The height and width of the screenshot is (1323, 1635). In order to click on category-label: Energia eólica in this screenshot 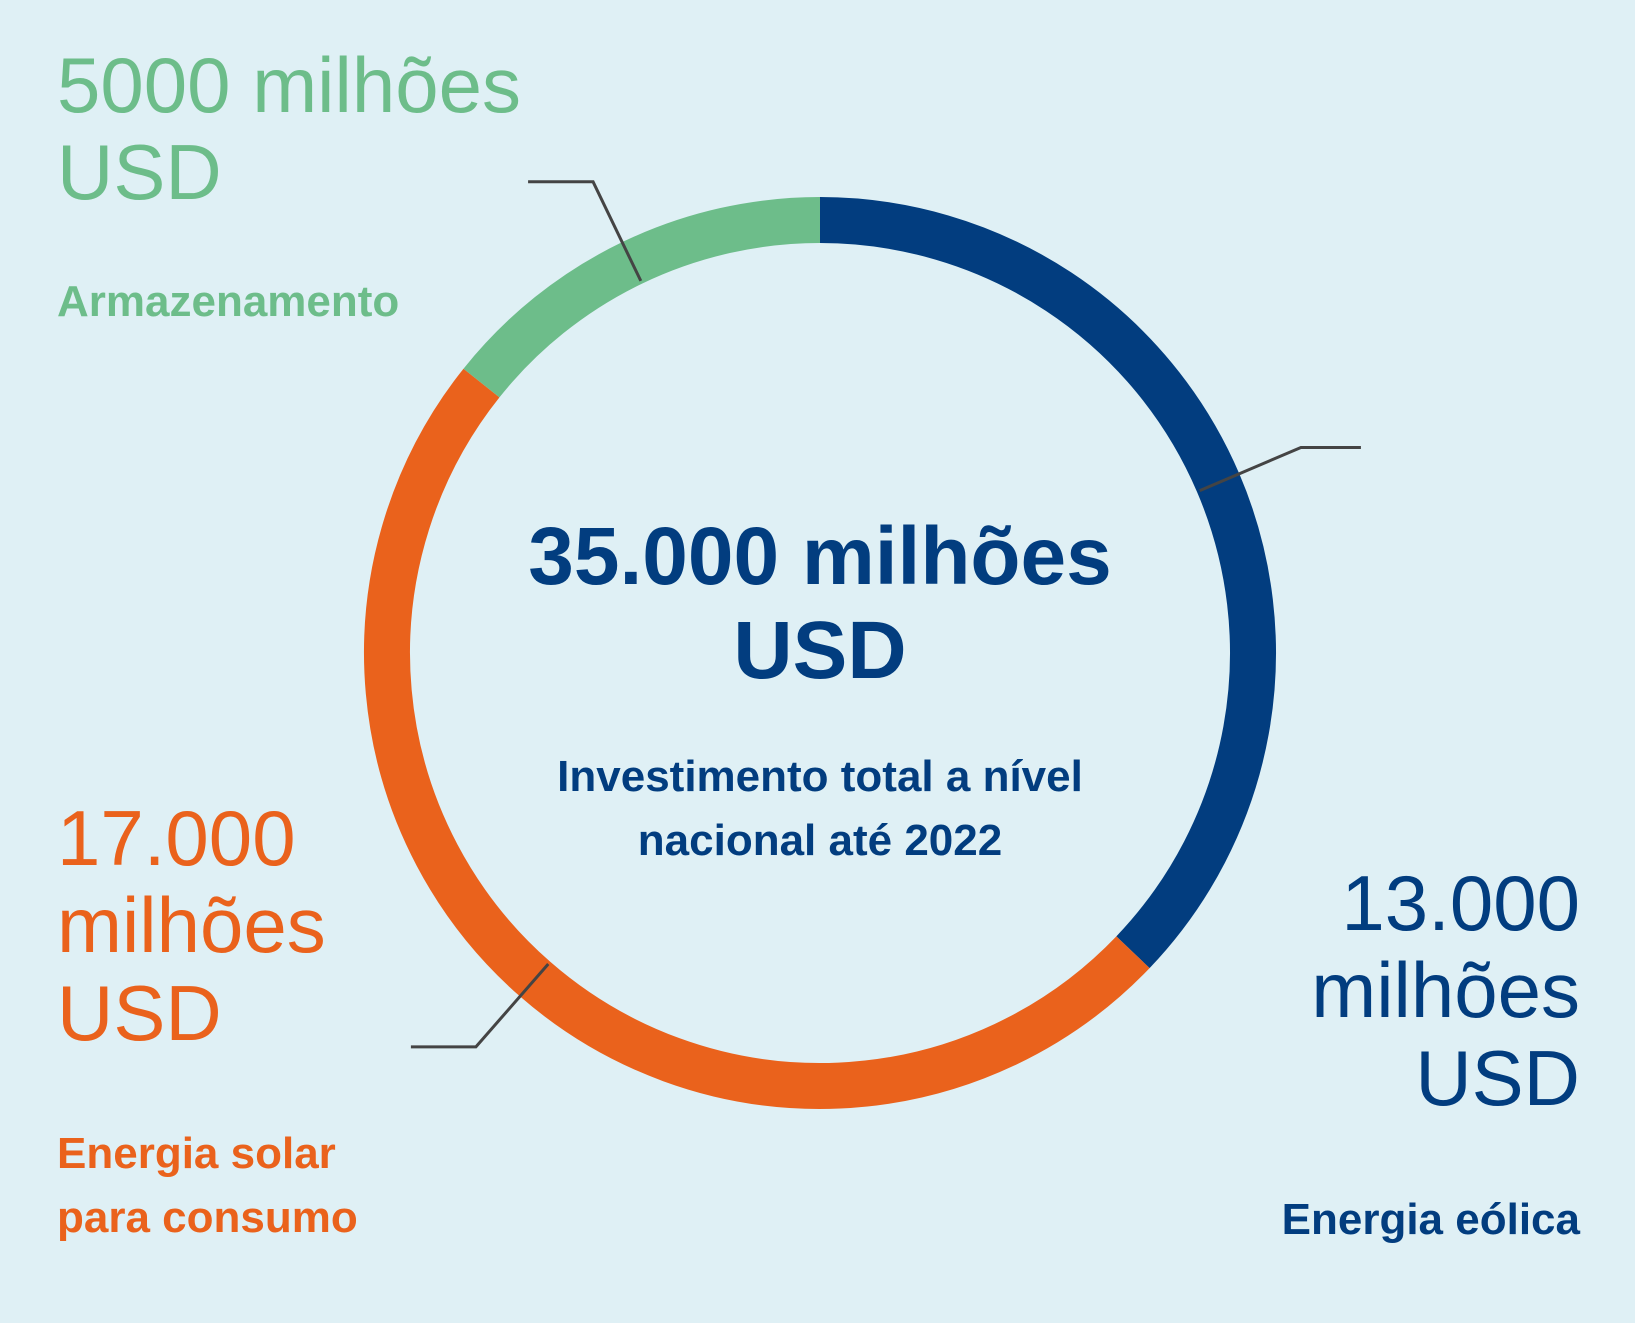, I will do `click(1430, 1219)`.